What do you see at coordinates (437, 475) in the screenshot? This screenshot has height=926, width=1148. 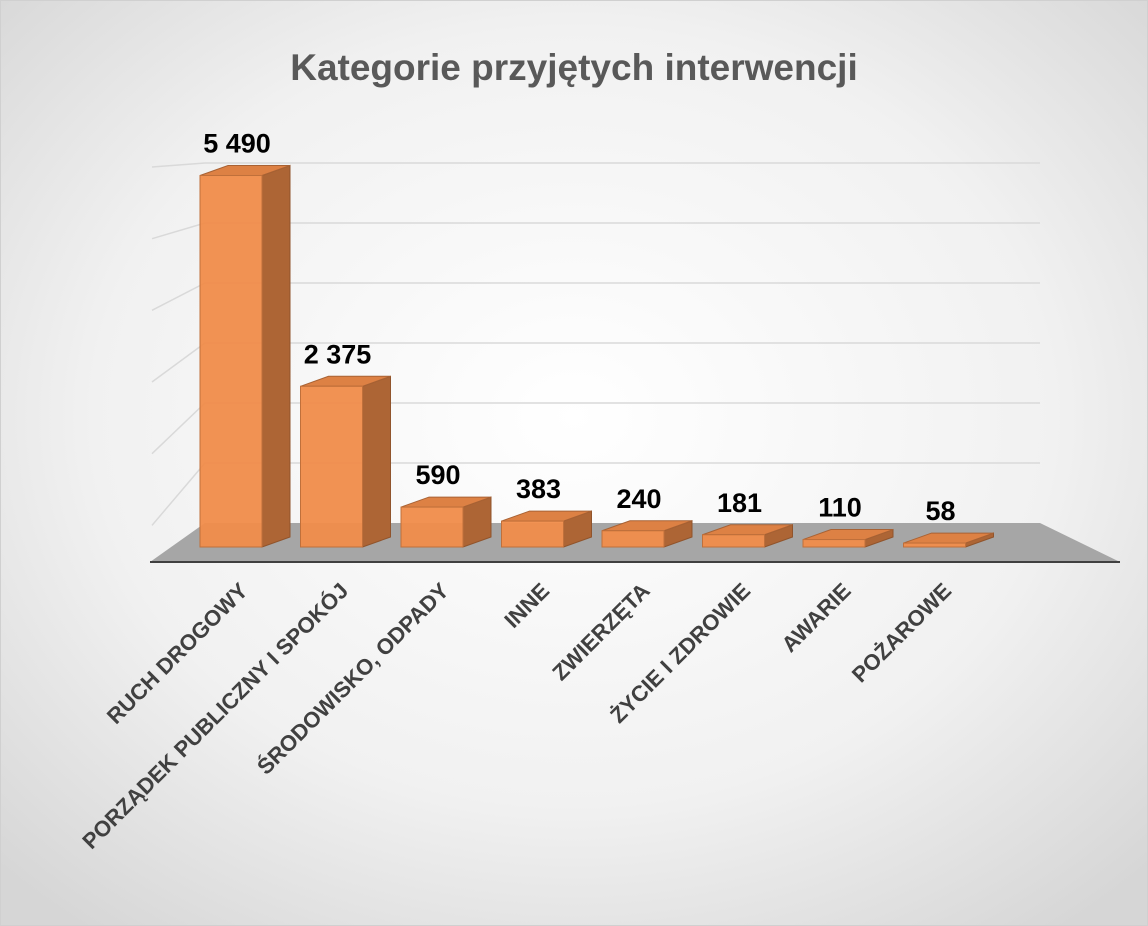 I see `data-label: 590` at bounding box center [437, 475].